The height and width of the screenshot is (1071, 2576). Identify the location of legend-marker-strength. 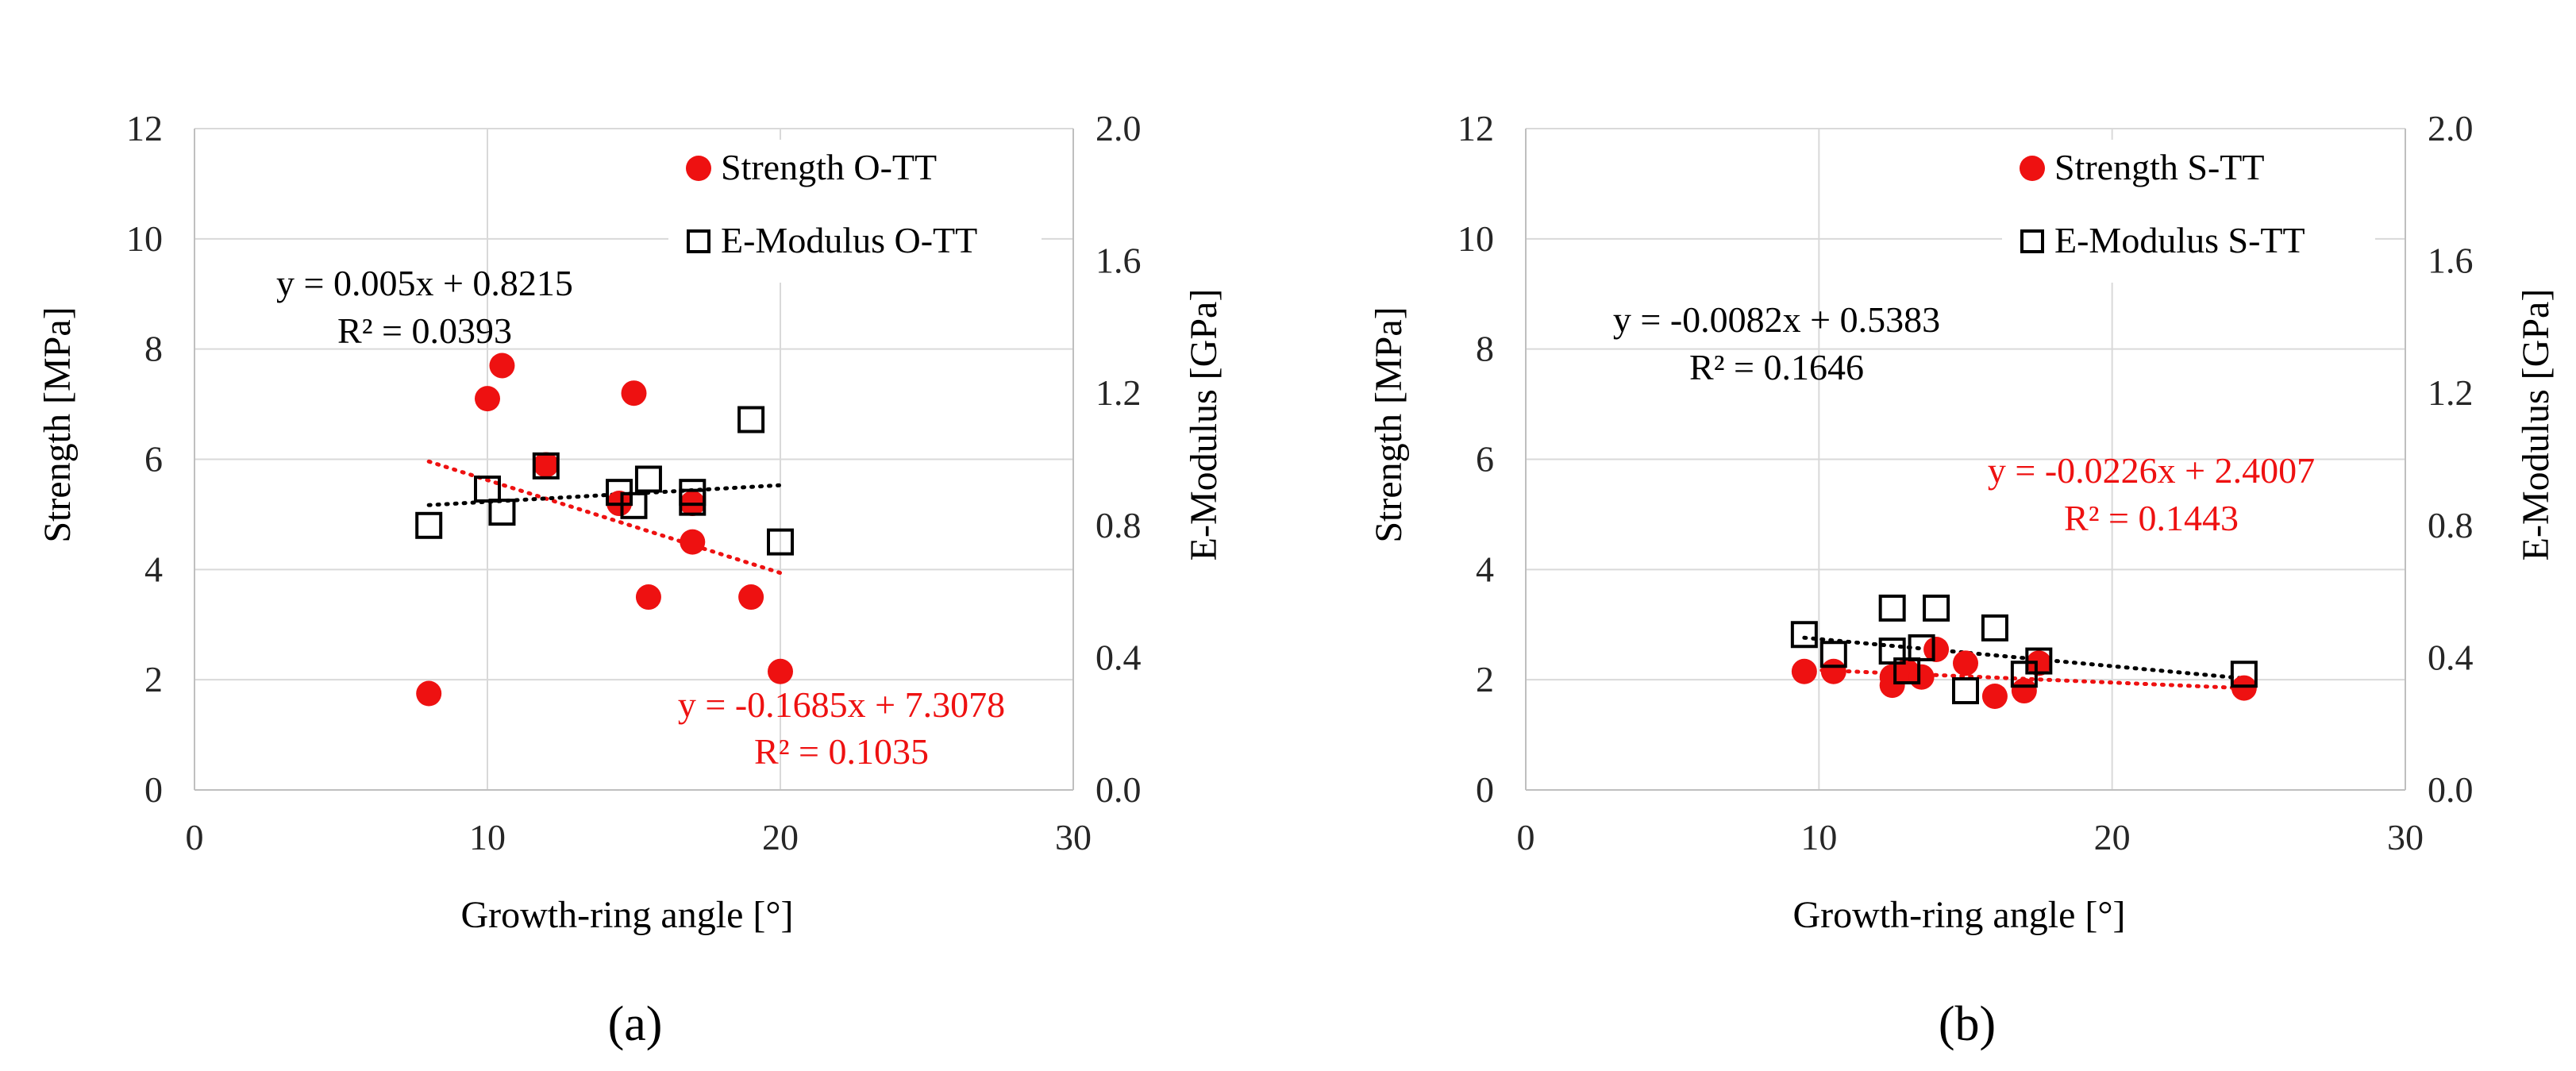
(2032, 168).